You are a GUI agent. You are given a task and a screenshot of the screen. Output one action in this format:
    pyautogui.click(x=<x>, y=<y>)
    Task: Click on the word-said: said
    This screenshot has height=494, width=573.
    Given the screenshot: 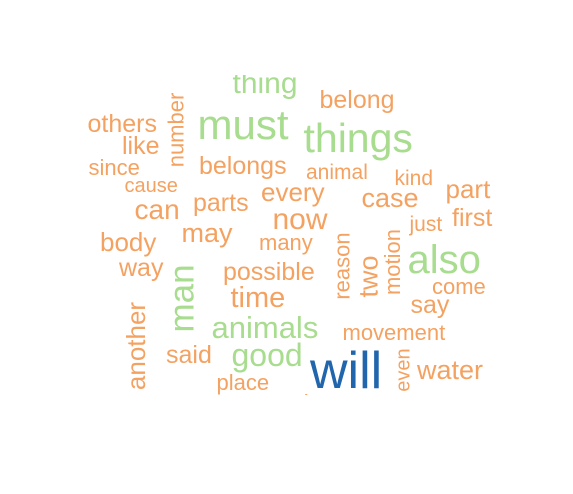 What is the action you would take?
    pyautogui.click(x=189, y=354)
    